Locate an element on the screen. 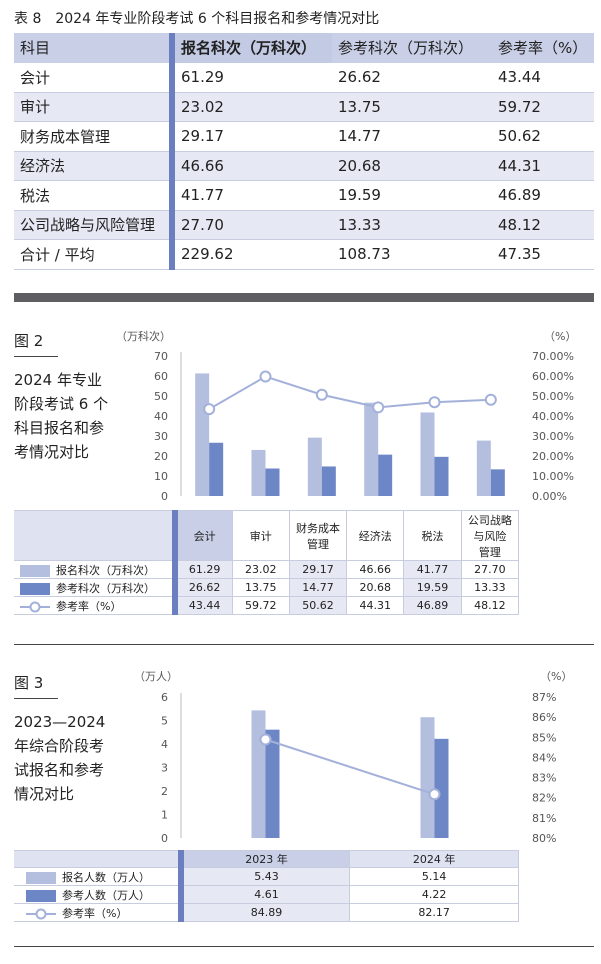 The image size is (601, 964). y2-tick-label: 81% is located at coordinates (544, 818).